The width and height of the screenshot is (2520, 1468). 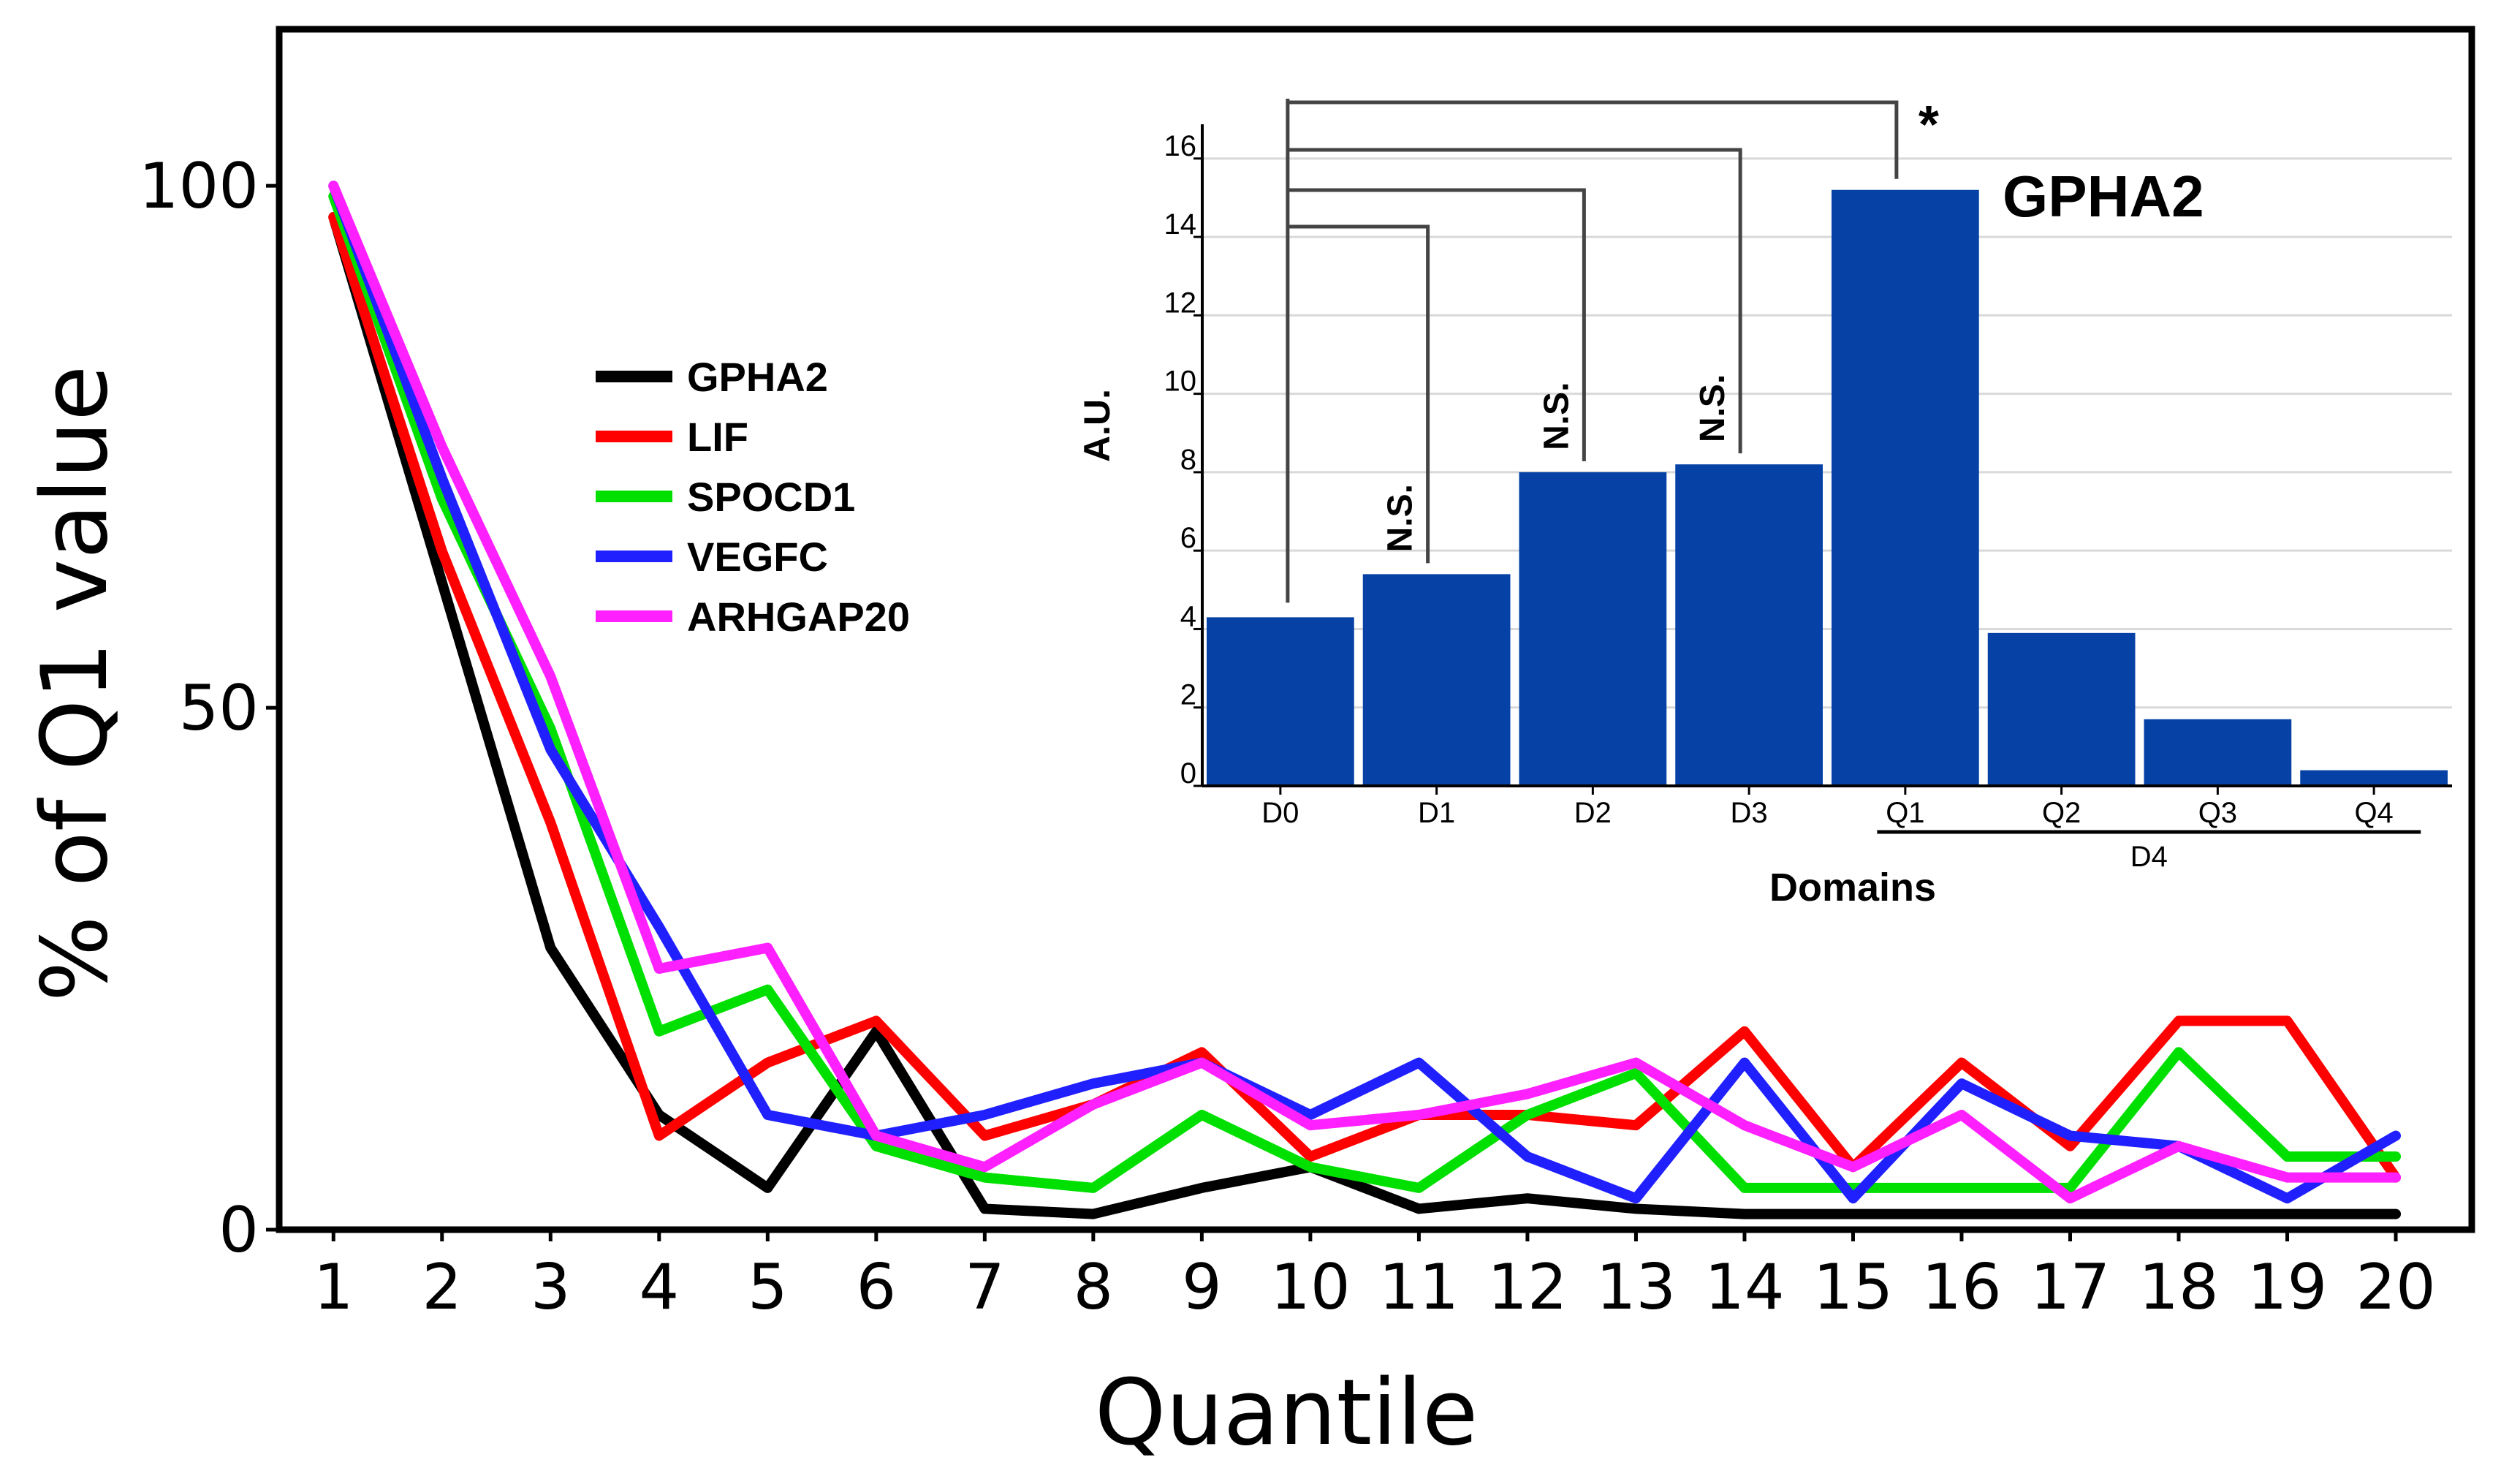 I want to click on main-x-tick-label: 19, so click(x=2287, y=1287).